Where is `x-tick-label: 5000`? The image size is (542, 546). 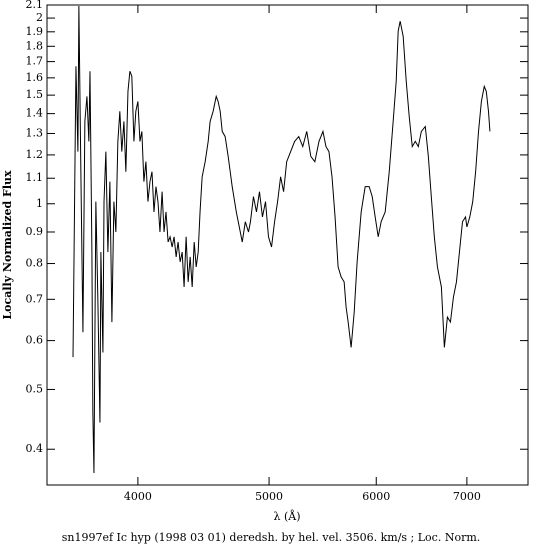 x-tick-label: 5000 is located at coordinates (269, 496).